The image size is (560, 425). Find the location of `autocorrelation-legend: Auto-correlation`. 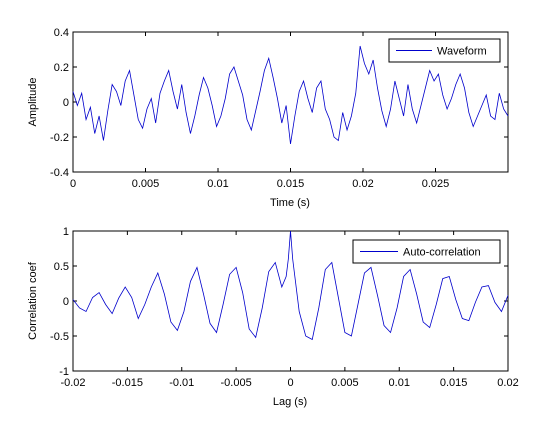

autocorrelation-legend: Auto-correlation is located at coordinates (426, 251).